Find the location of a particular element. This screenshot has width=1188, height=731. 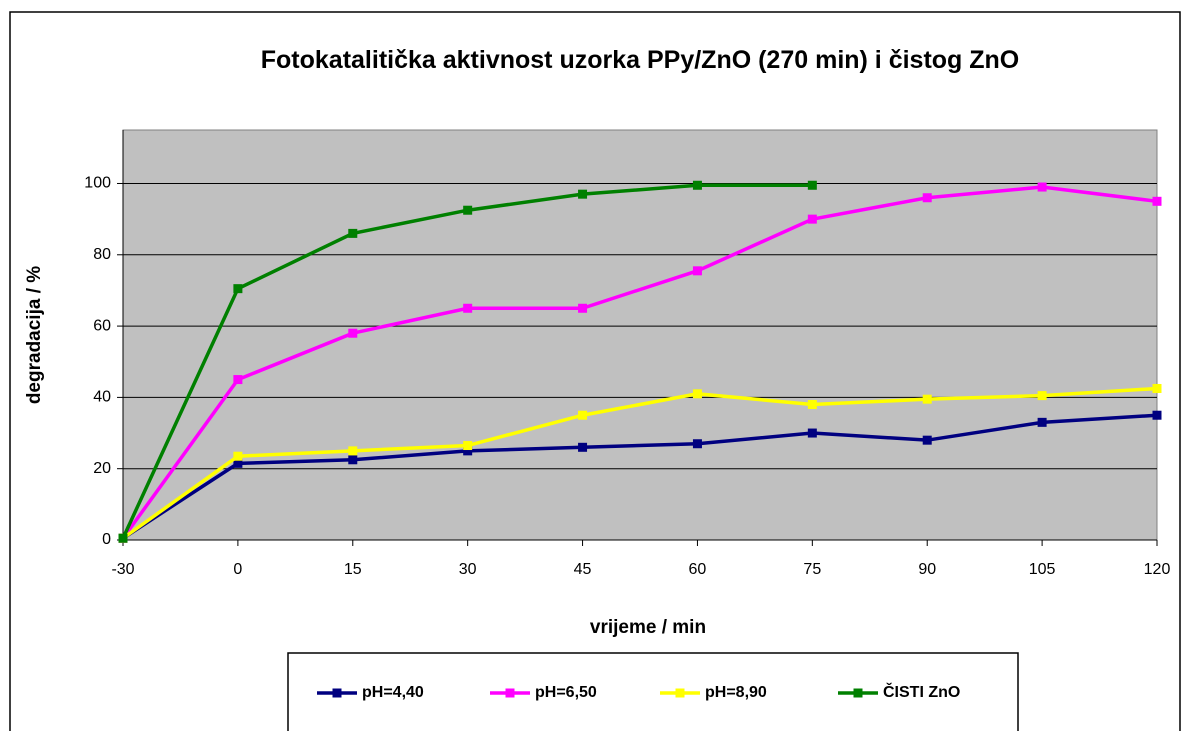

x-tick-label: 120 is located at coordinates (1157, 569).